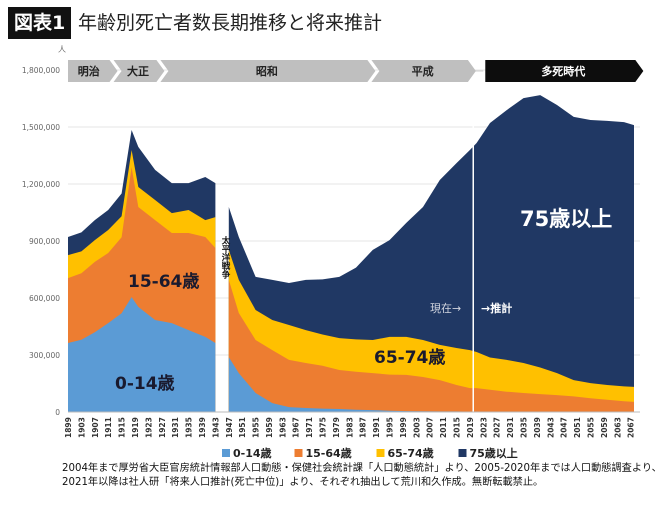 Image resolution: width=670 pixels, height=505 pixels. I want to click on x-tick-label: 1907, so click(95, 427).